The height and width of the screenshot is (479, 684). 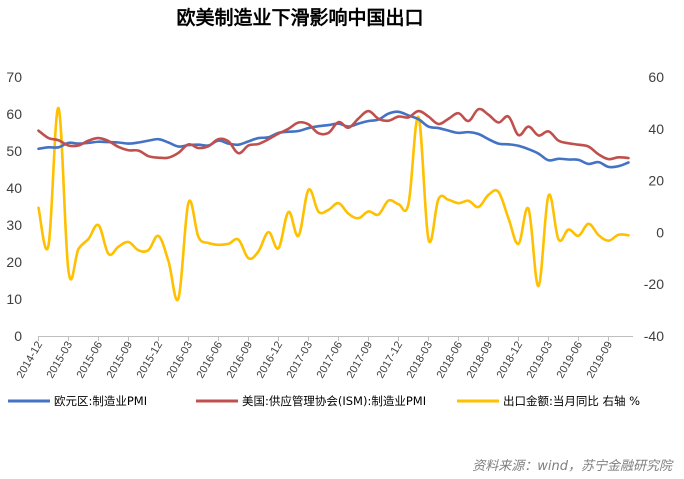 What do you see at coordinates (14, 188) in the screenshot?
I see `left-tick-label: 40` at bounding box center [14, 188].